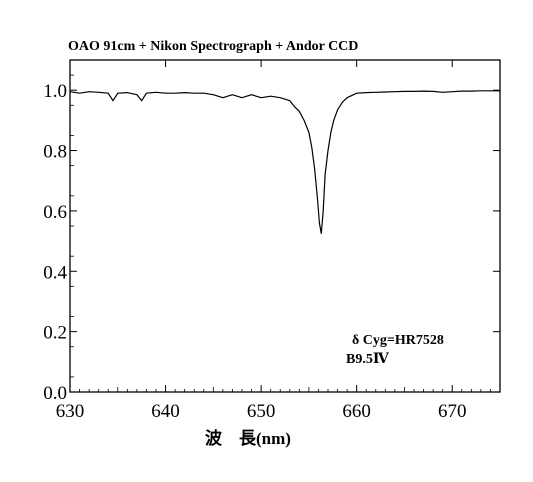  What do you see at coordinates (55, 212) in the screenshot?
I see `y-tick-label: 0.6` at bounding box center [55, 212].